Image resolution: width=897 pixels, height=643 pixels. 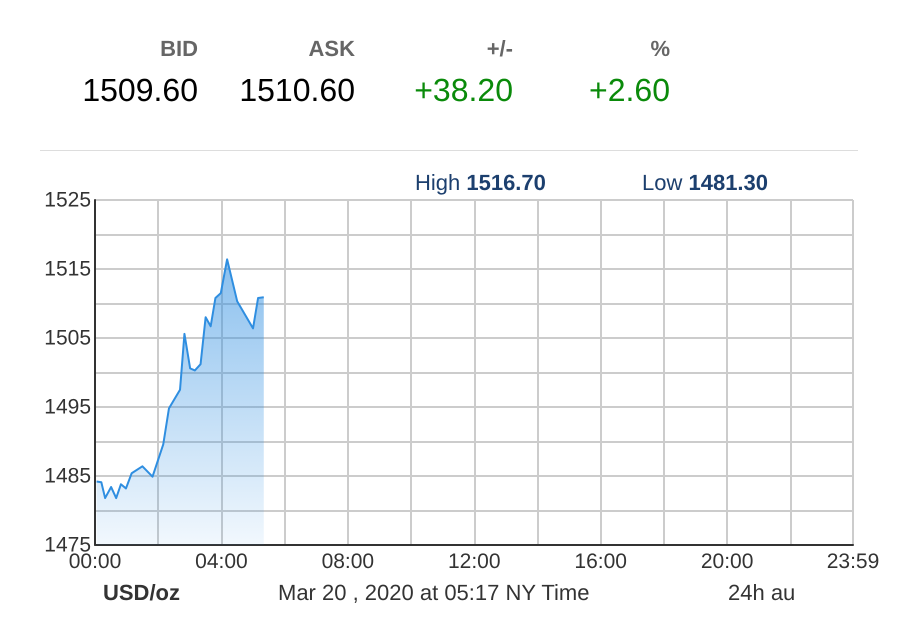 What do you see at coordinates (178, 49) in the screenshot?
I see `text: BID` at bounding box center [178, 49].